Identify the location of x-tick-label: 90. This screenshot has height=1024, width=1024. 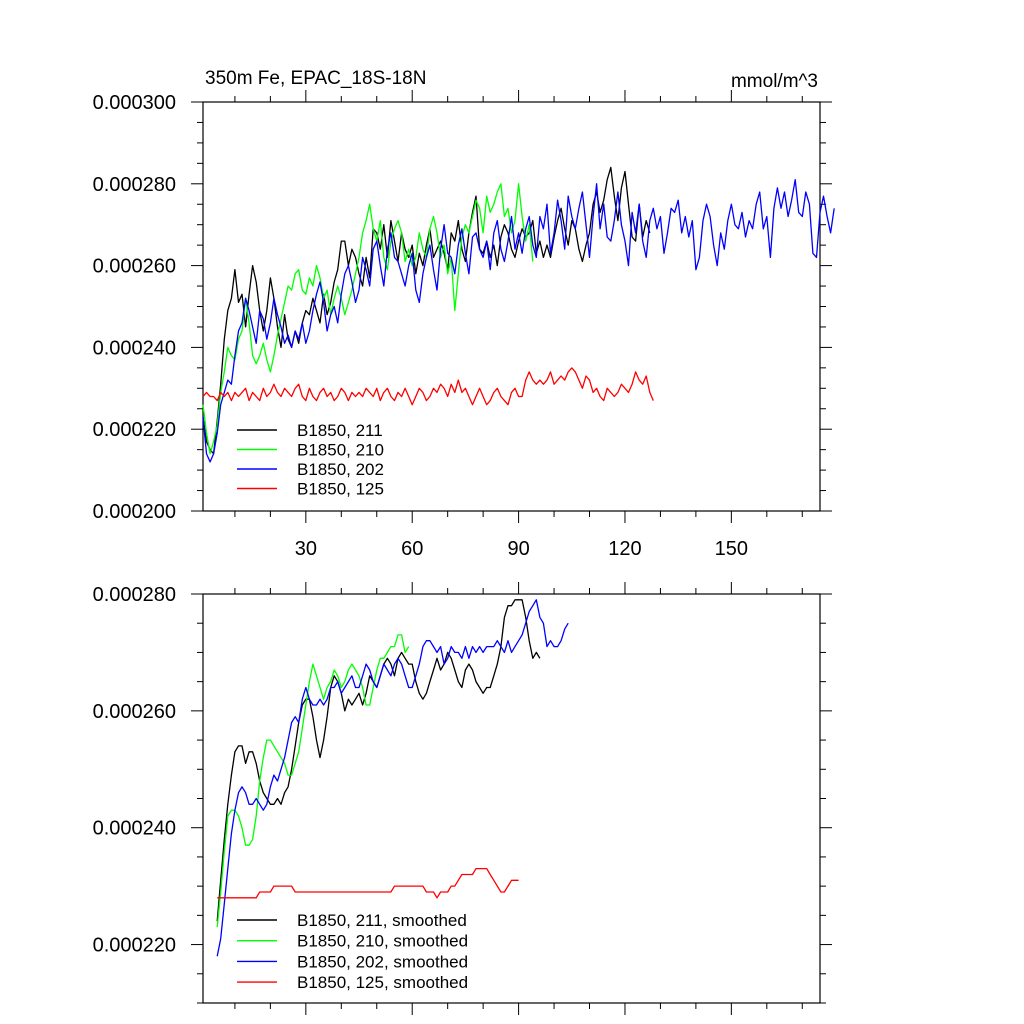
(518, 549).